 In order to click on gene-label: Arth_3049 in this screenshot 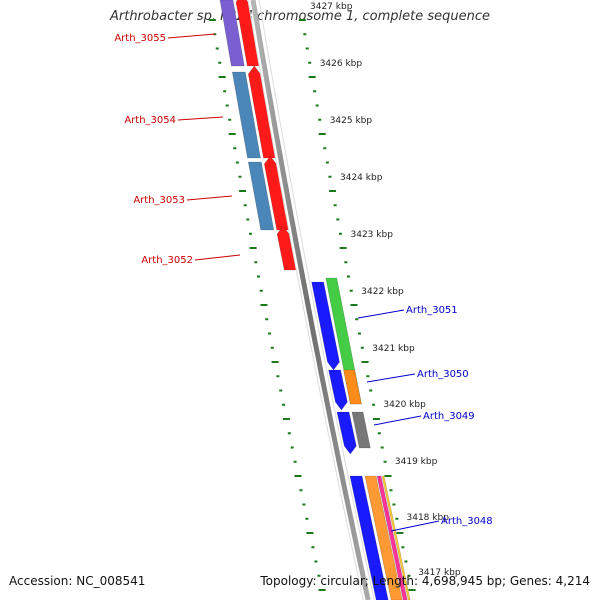, I will do `click(449, 416)`.